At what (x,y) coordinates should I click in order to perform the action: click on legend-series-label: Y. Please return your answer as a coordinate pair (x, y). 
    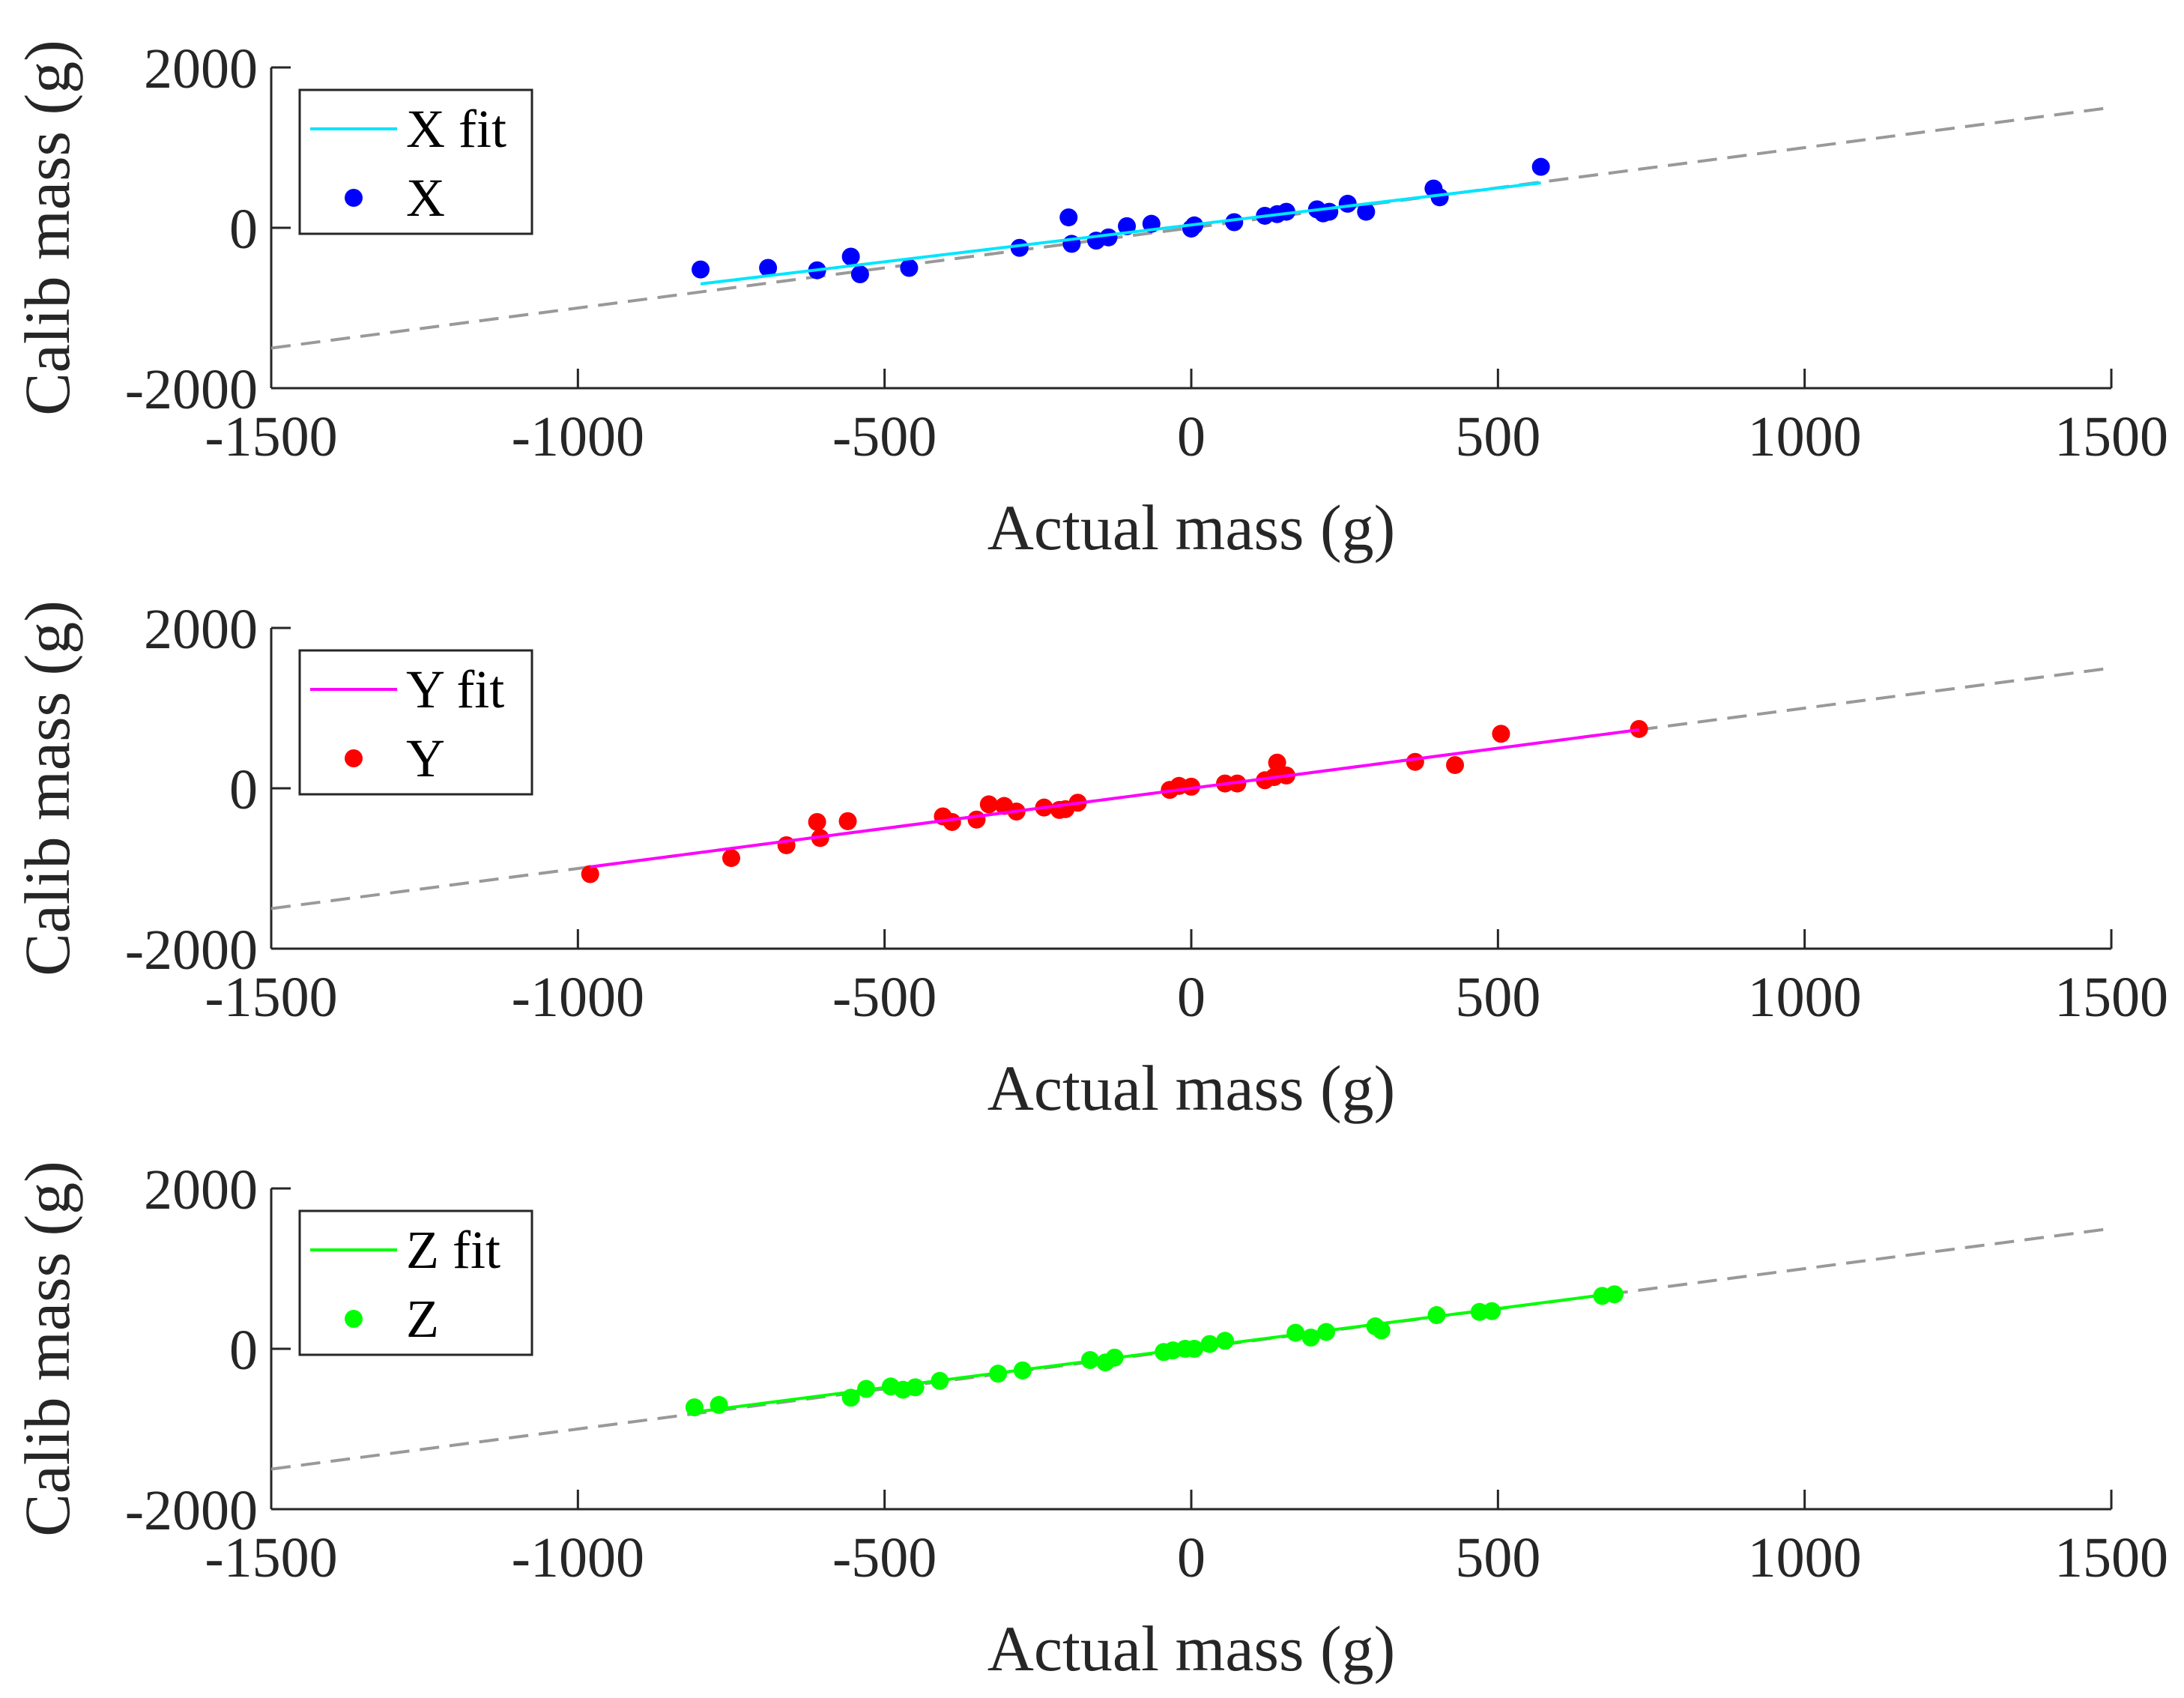
    Looking at the image, I should click on (425, 758).